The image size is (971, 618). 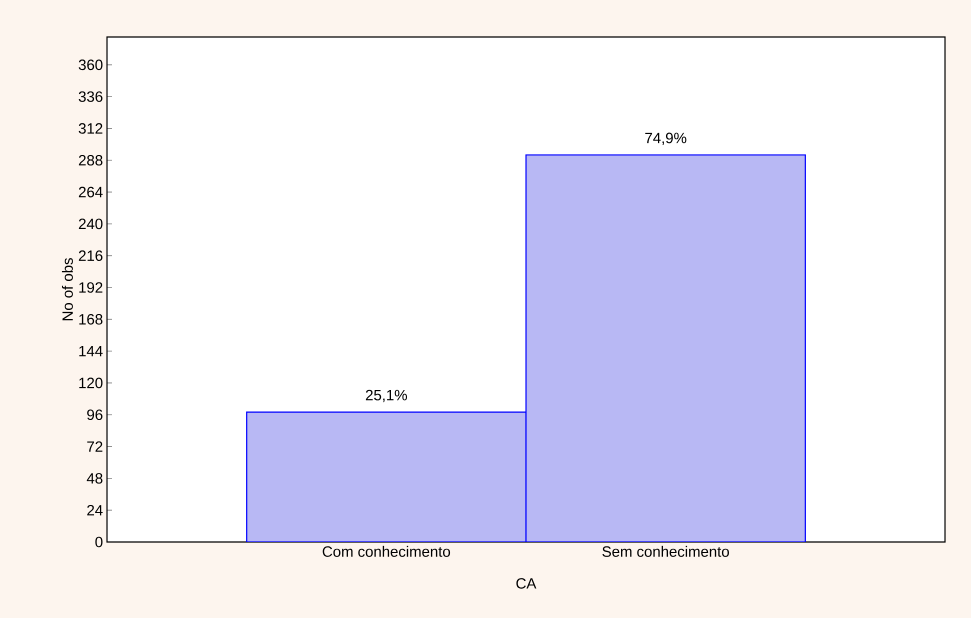 What do you see at coordinates (526, 583) in the screenshot?
I see `x-axis-title: CA` at bounding box center [526, 583].